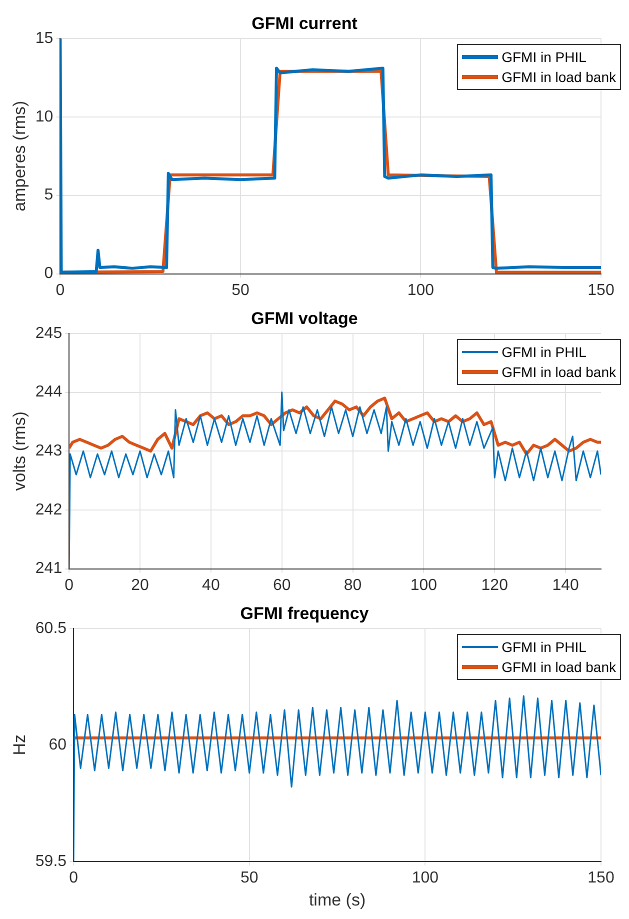  I want to click on chart-title: GFMI current, so click(305, 23).